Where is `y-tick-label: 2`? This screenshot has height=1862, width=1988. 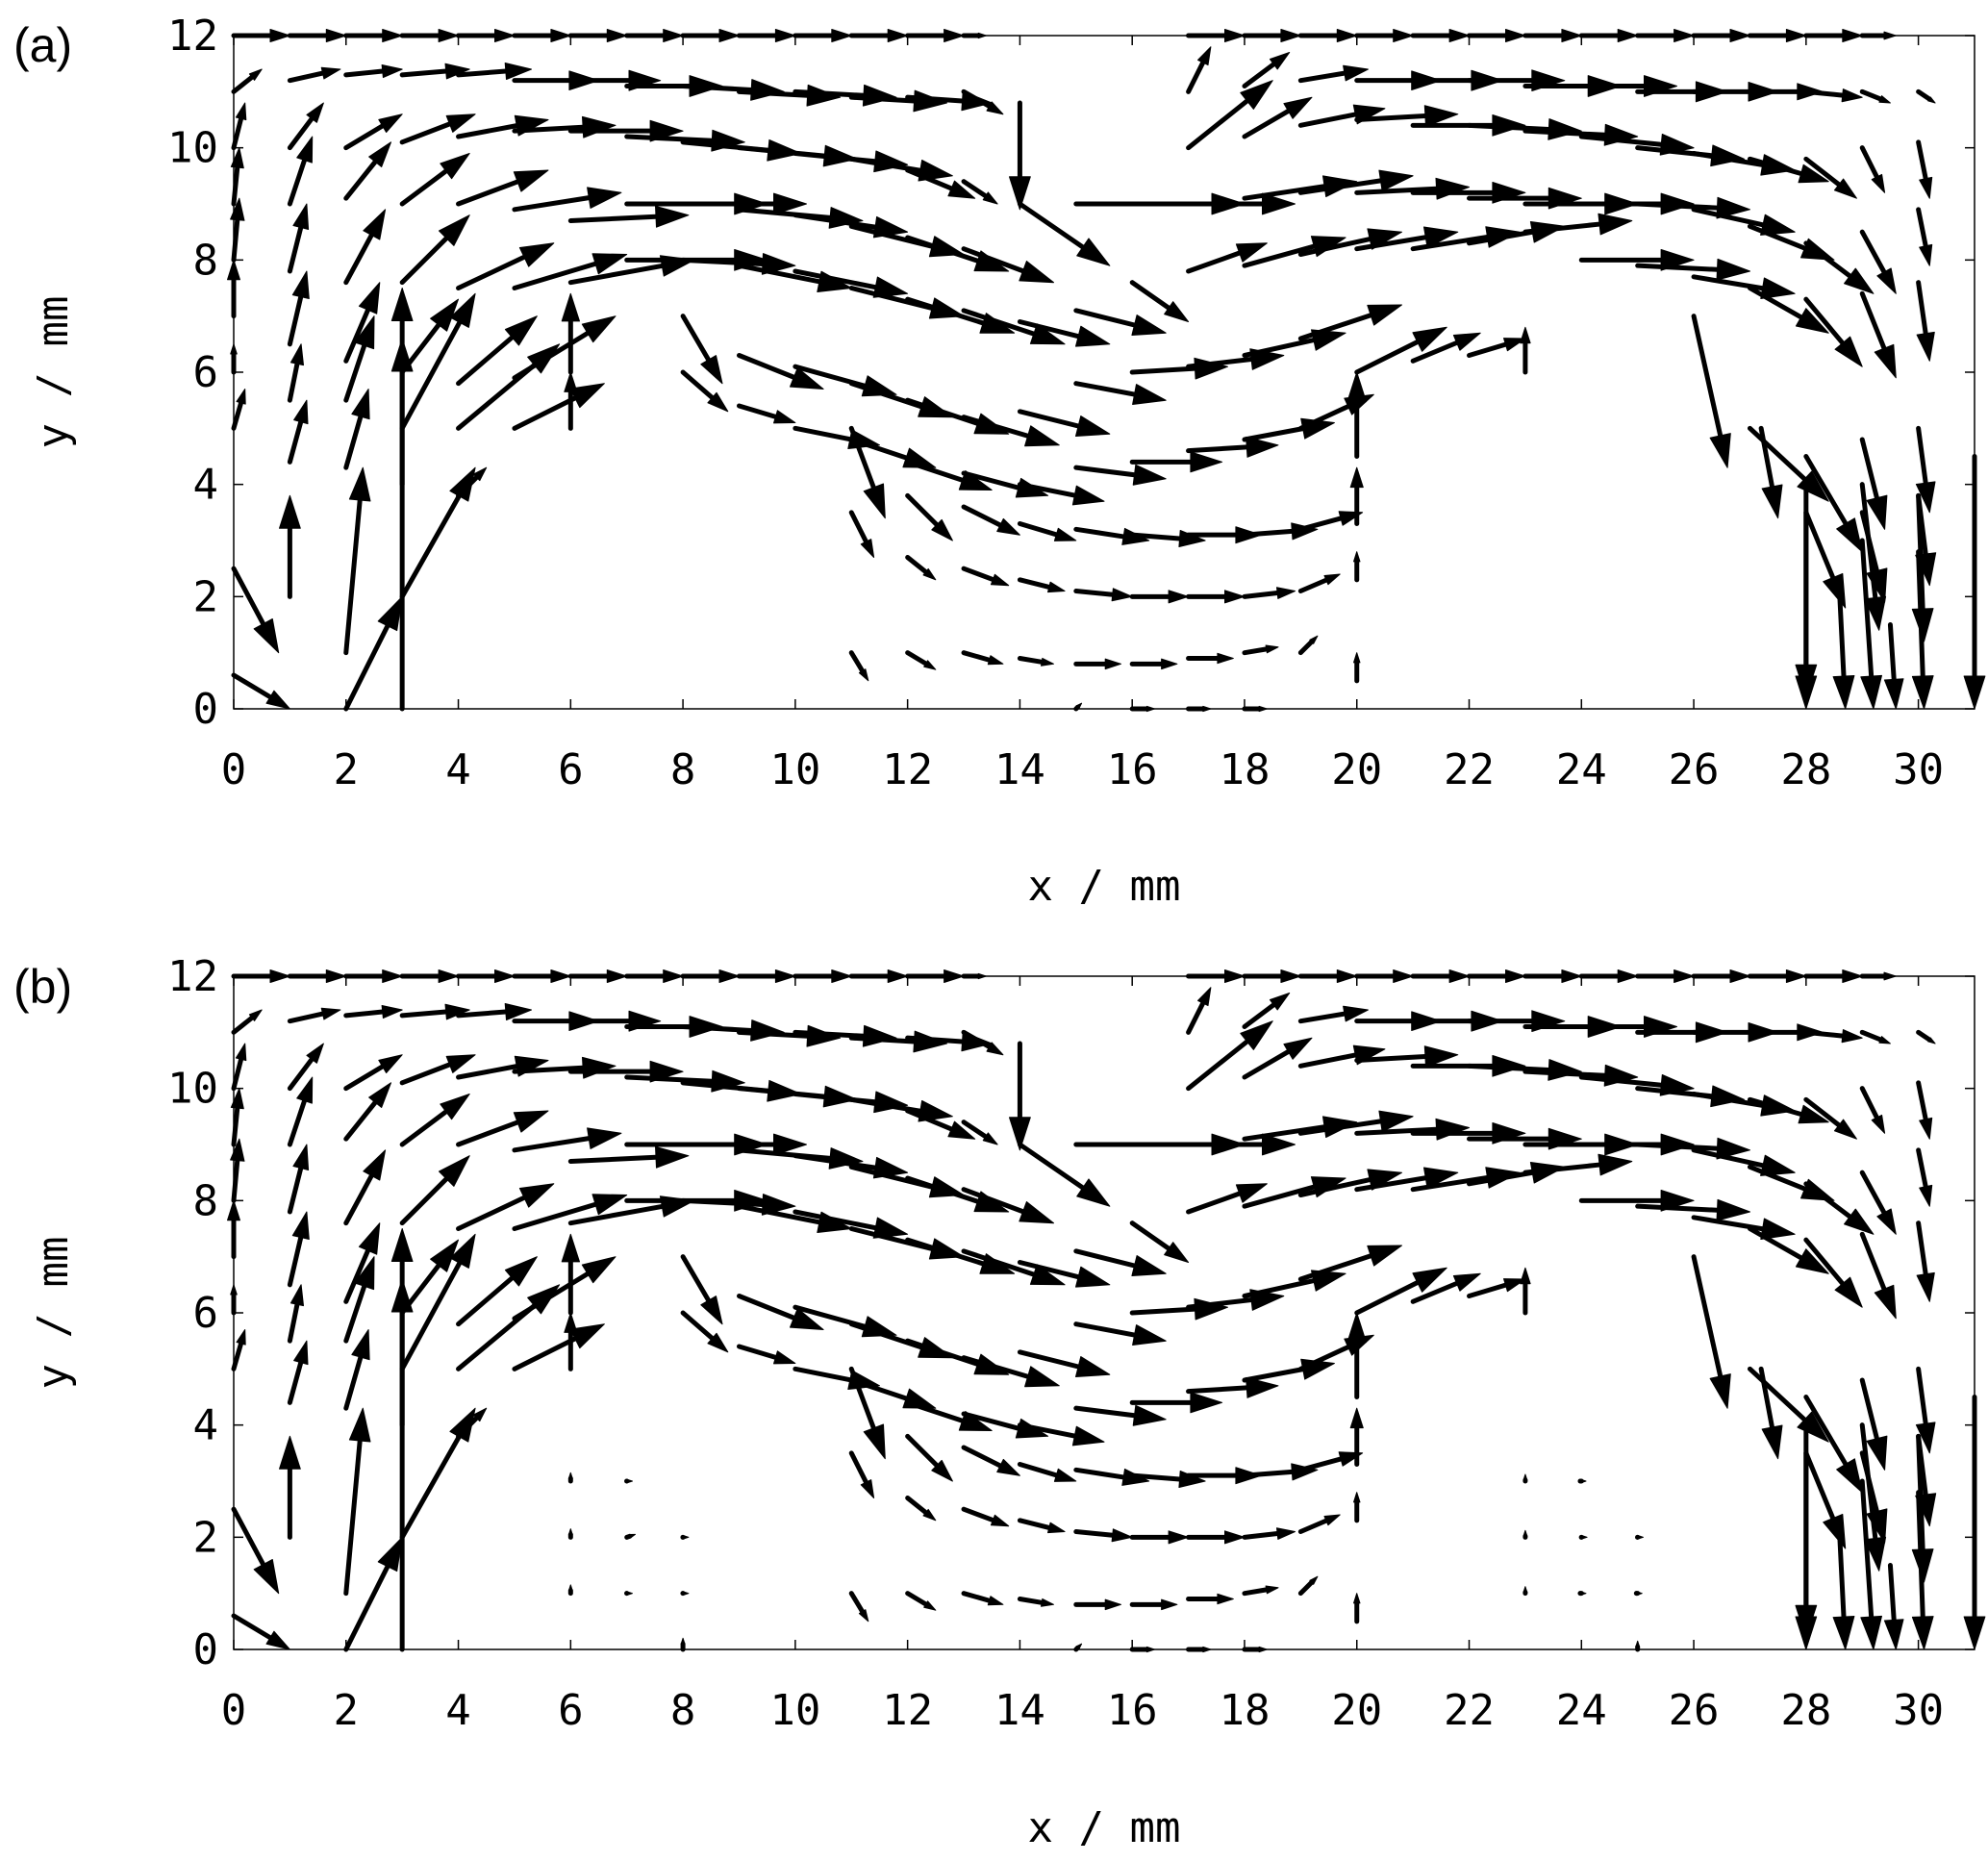 y-tick-label: 2 is located at coordinates (206, 1537).